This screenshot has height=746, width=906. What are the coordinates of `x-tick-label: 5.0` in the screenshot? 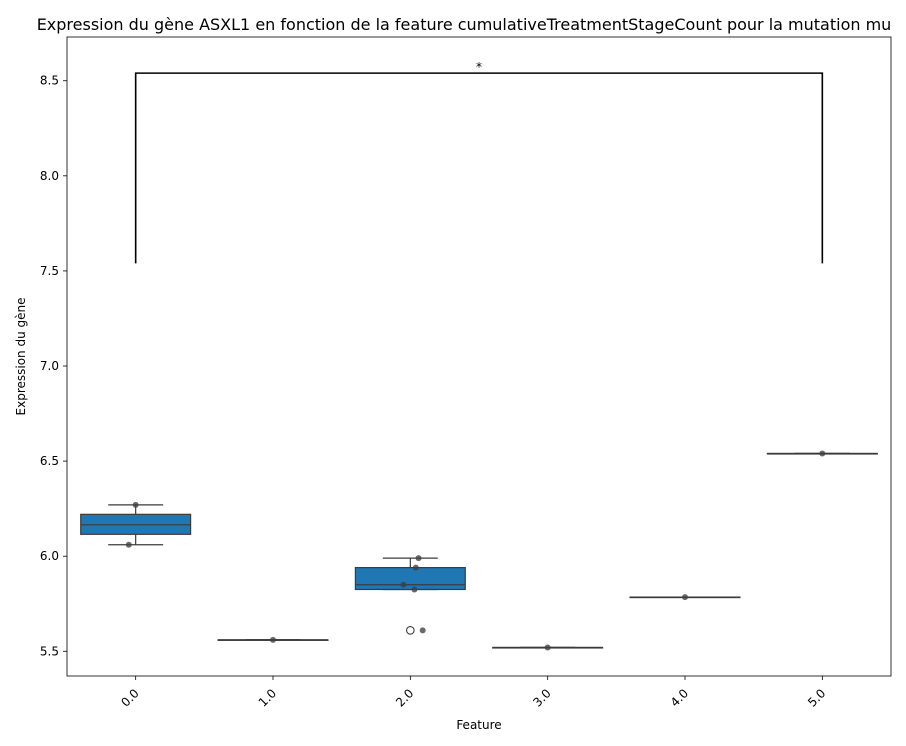 It's located at (816, 697).